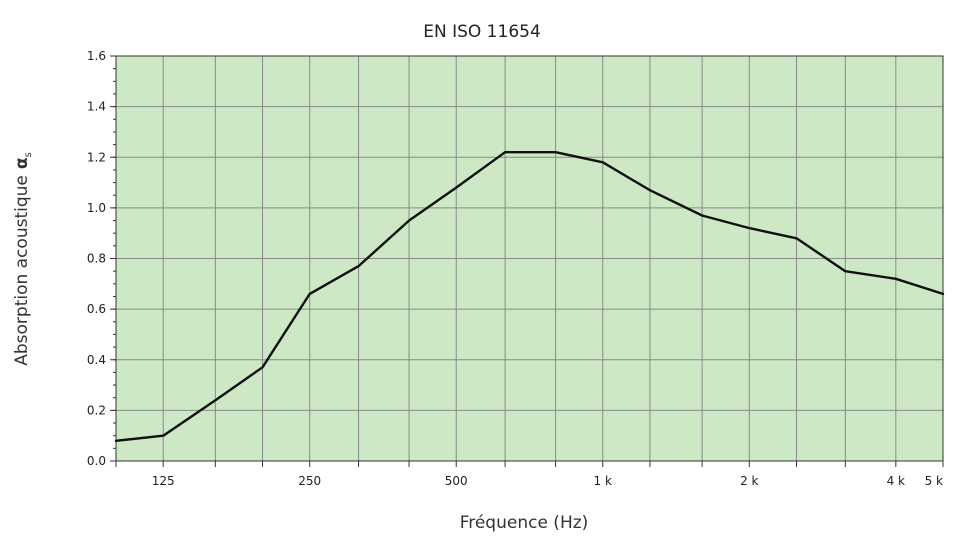  I want to click on x-tick-label: 250, so click(309, 481).